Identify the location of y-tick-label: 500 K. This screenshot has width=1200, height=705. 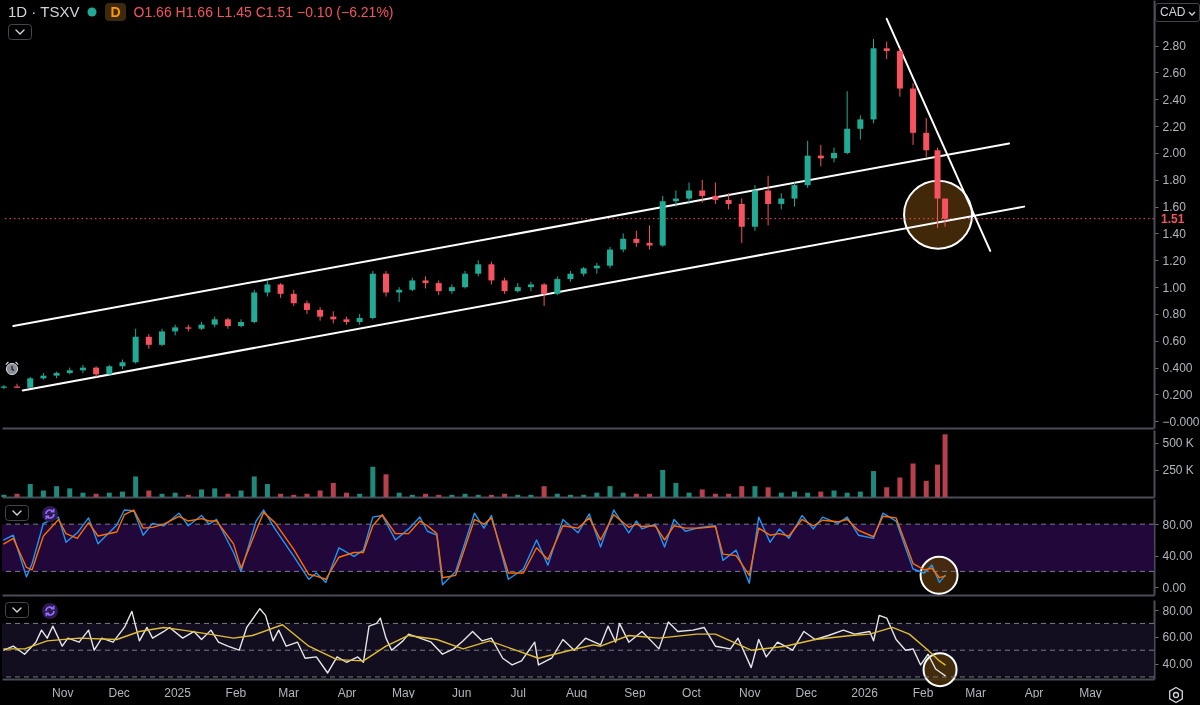
(1178, 443).